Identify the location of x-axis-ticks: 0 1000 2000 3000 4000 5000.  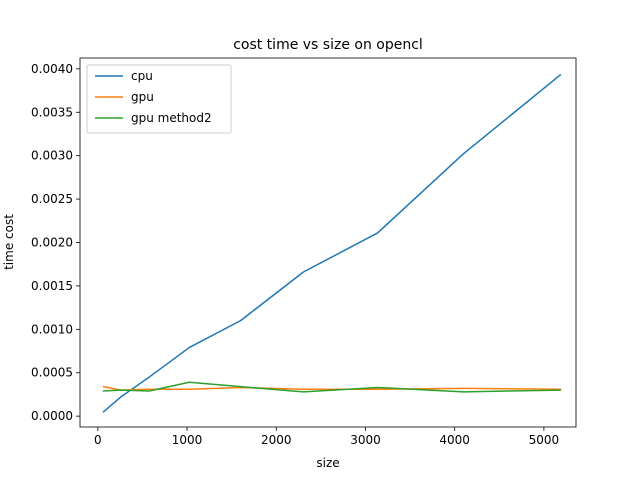
(326, 437).